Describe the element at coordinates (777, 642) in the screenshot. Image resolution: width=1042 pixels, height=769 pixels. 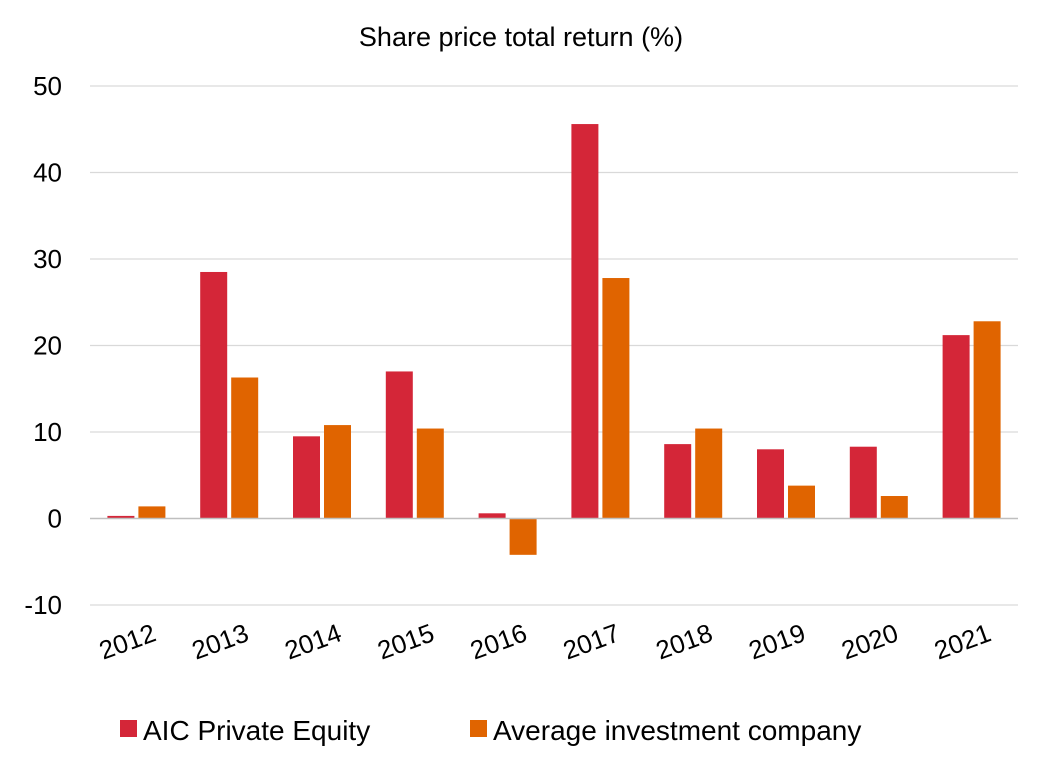
I see `x-tick-label: 2019` at that location.